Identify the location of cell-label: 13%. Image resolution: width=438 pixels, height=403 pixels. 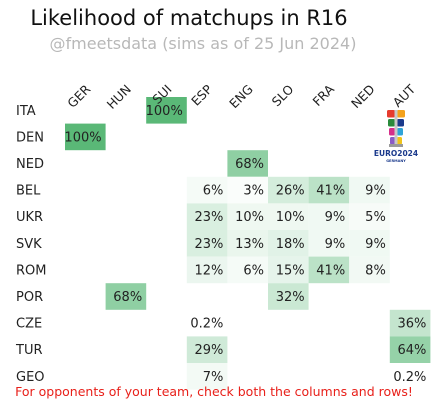
(249, 244).